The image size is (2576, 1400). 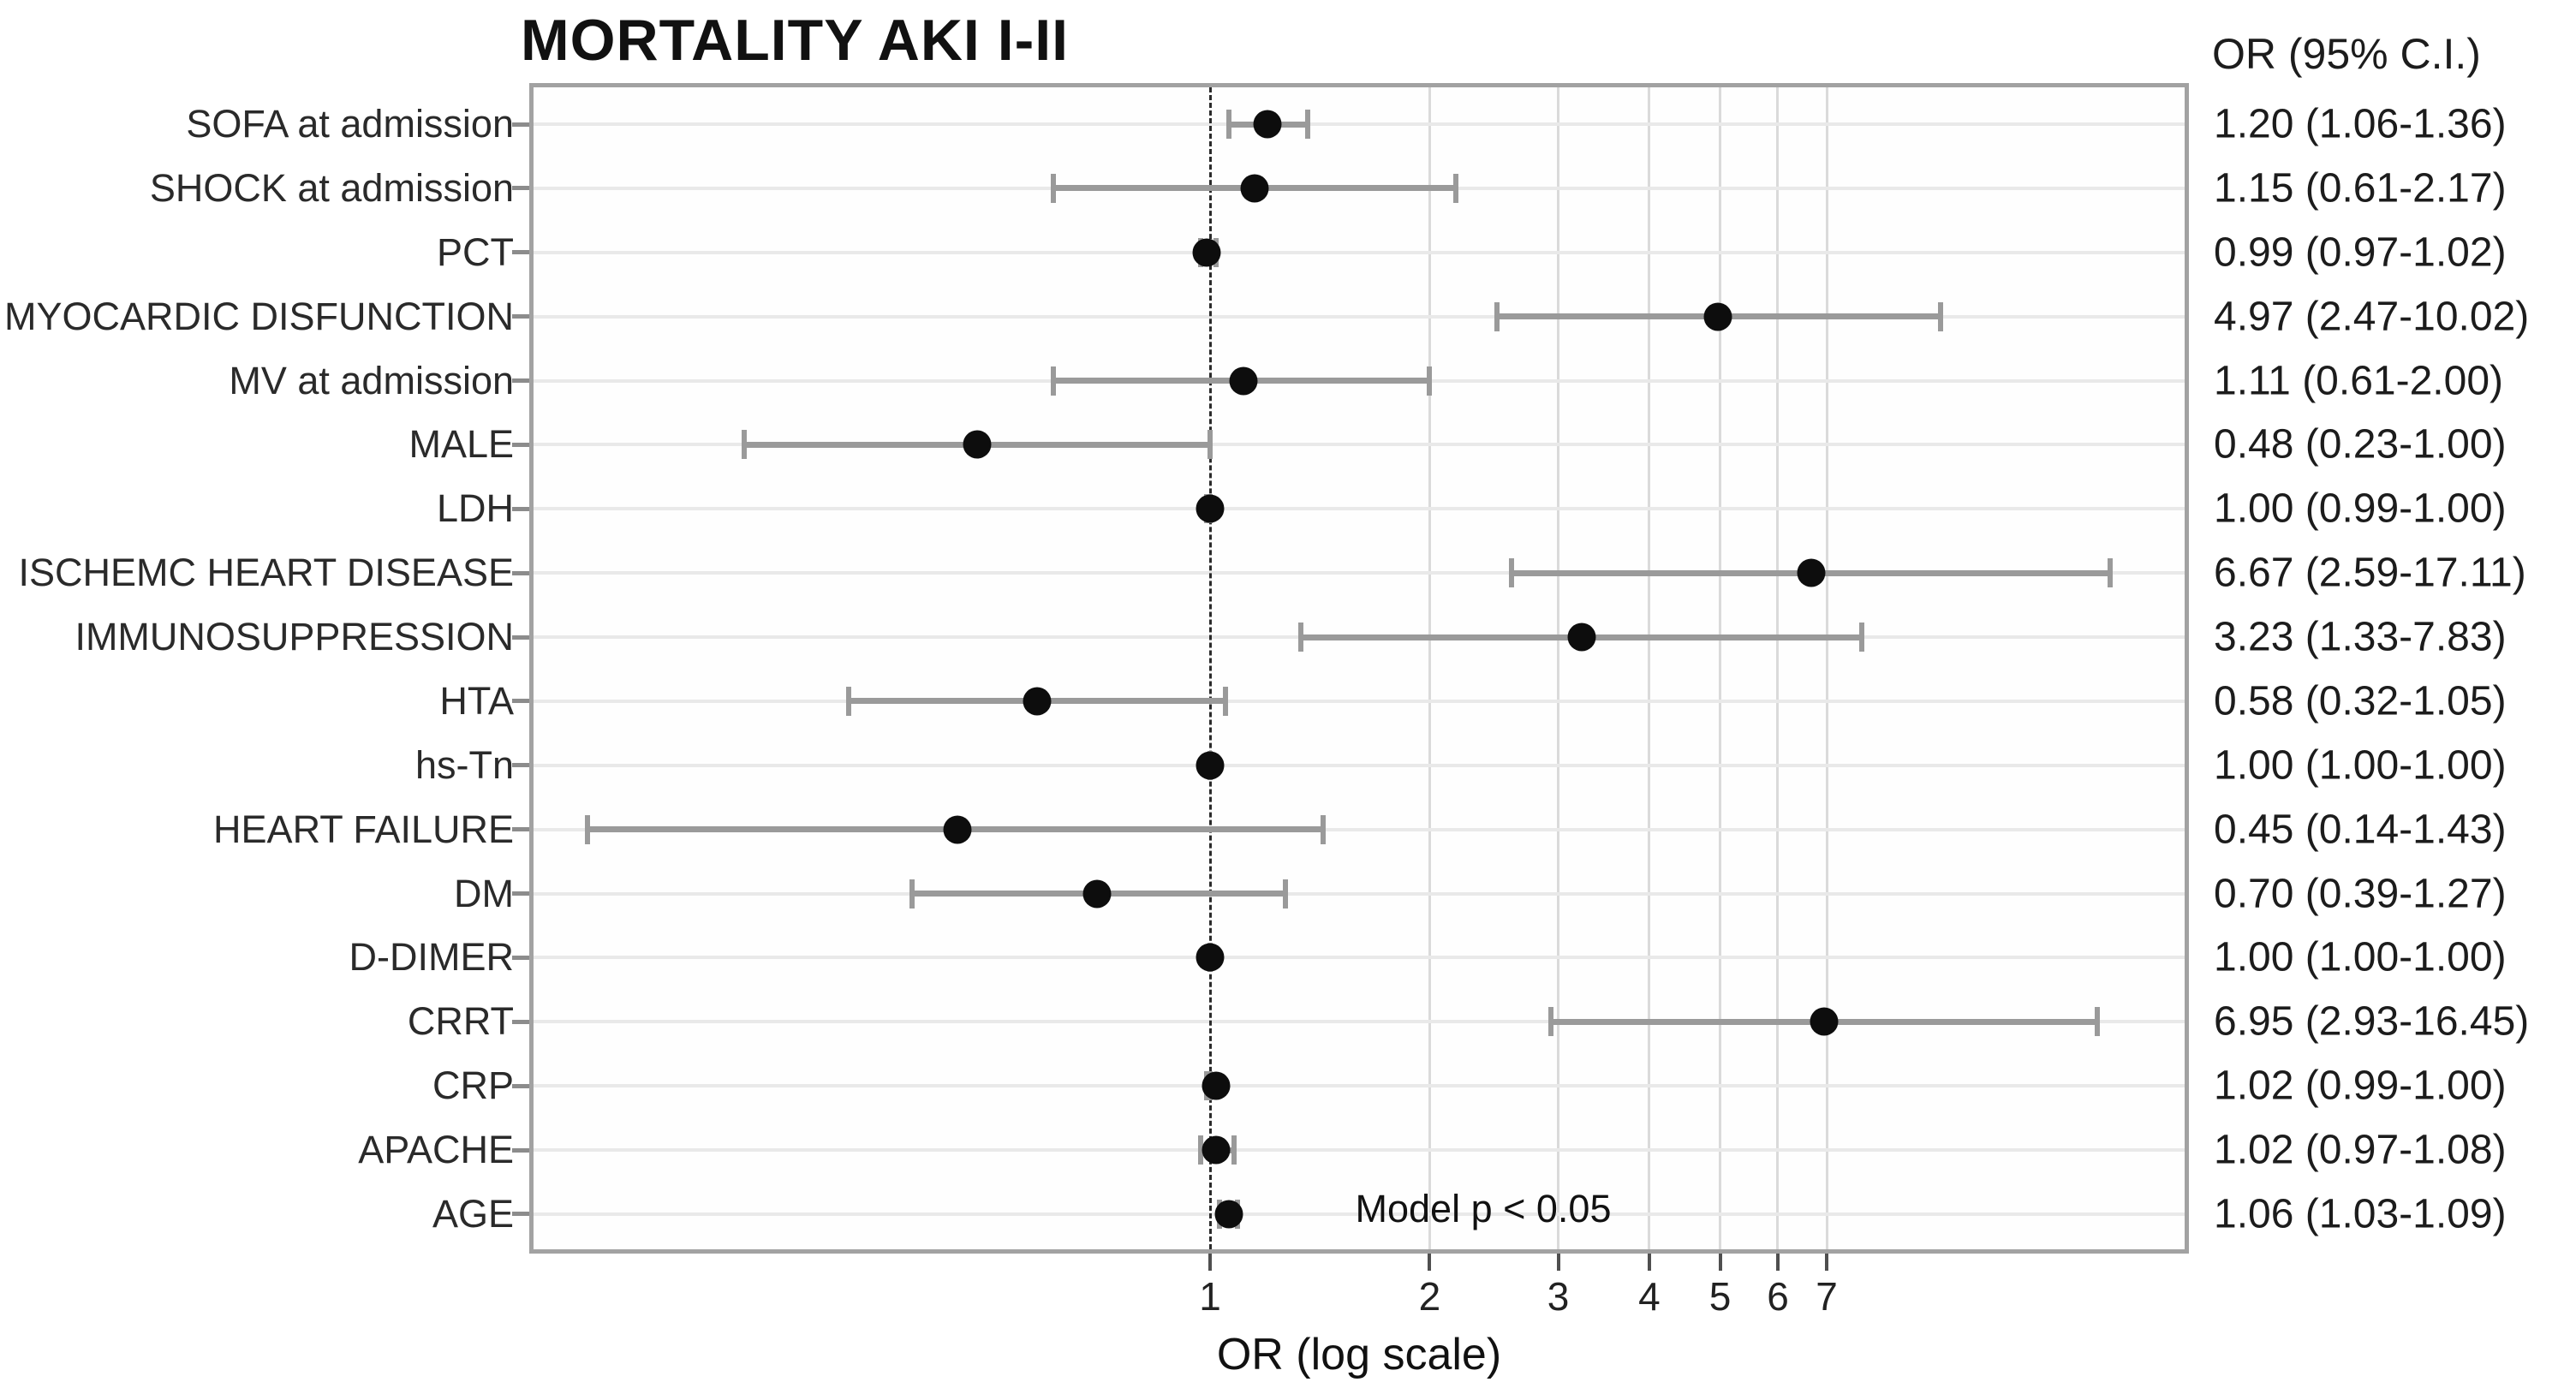 I want to click on row-label: CRP, so click(x=473, y=1086).